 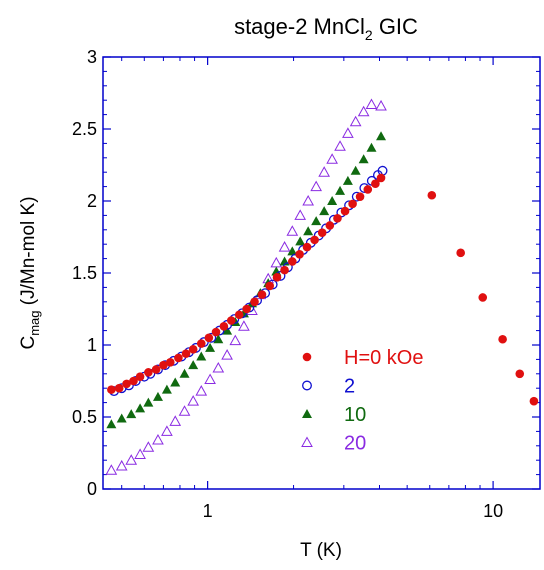 What do you see at coordinates (92, 57) in the screenshot?
I see `y-tick-label: 3` at bounding box center [92, 57].